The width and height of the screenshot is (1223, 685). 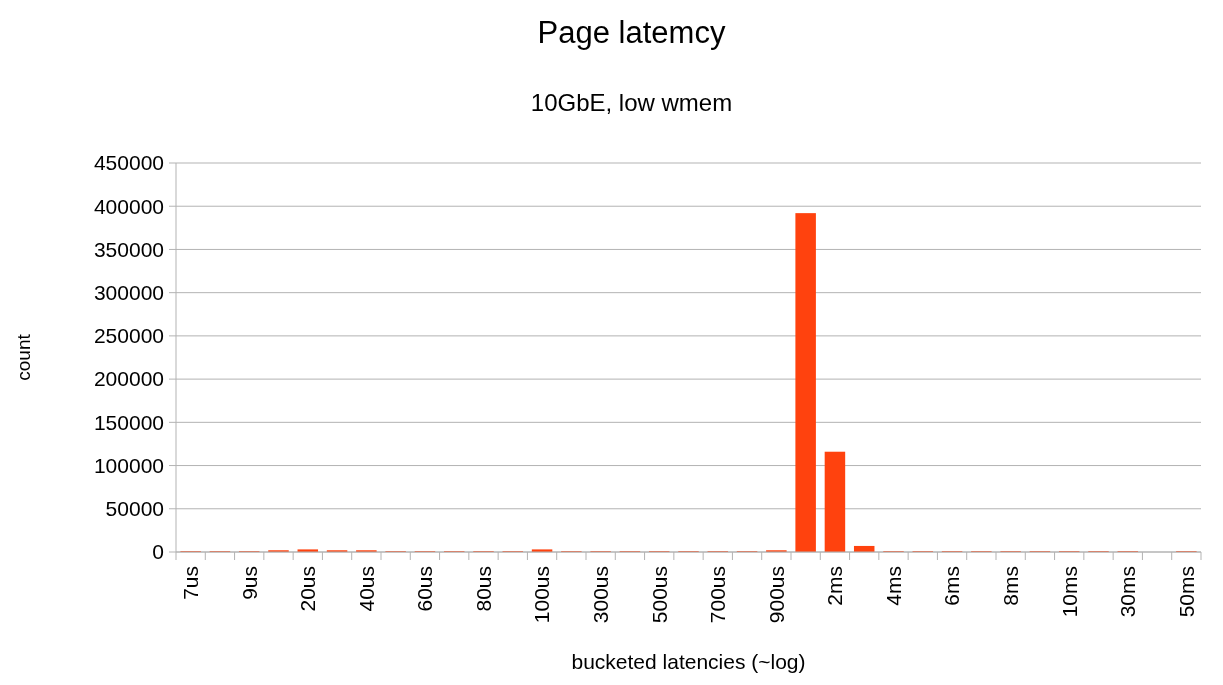 What do you see at coordinates (631, 102) in the screenshot?
I see `chart-subtitle: 10GbE, low wmem` at bounding box center [631, 102].